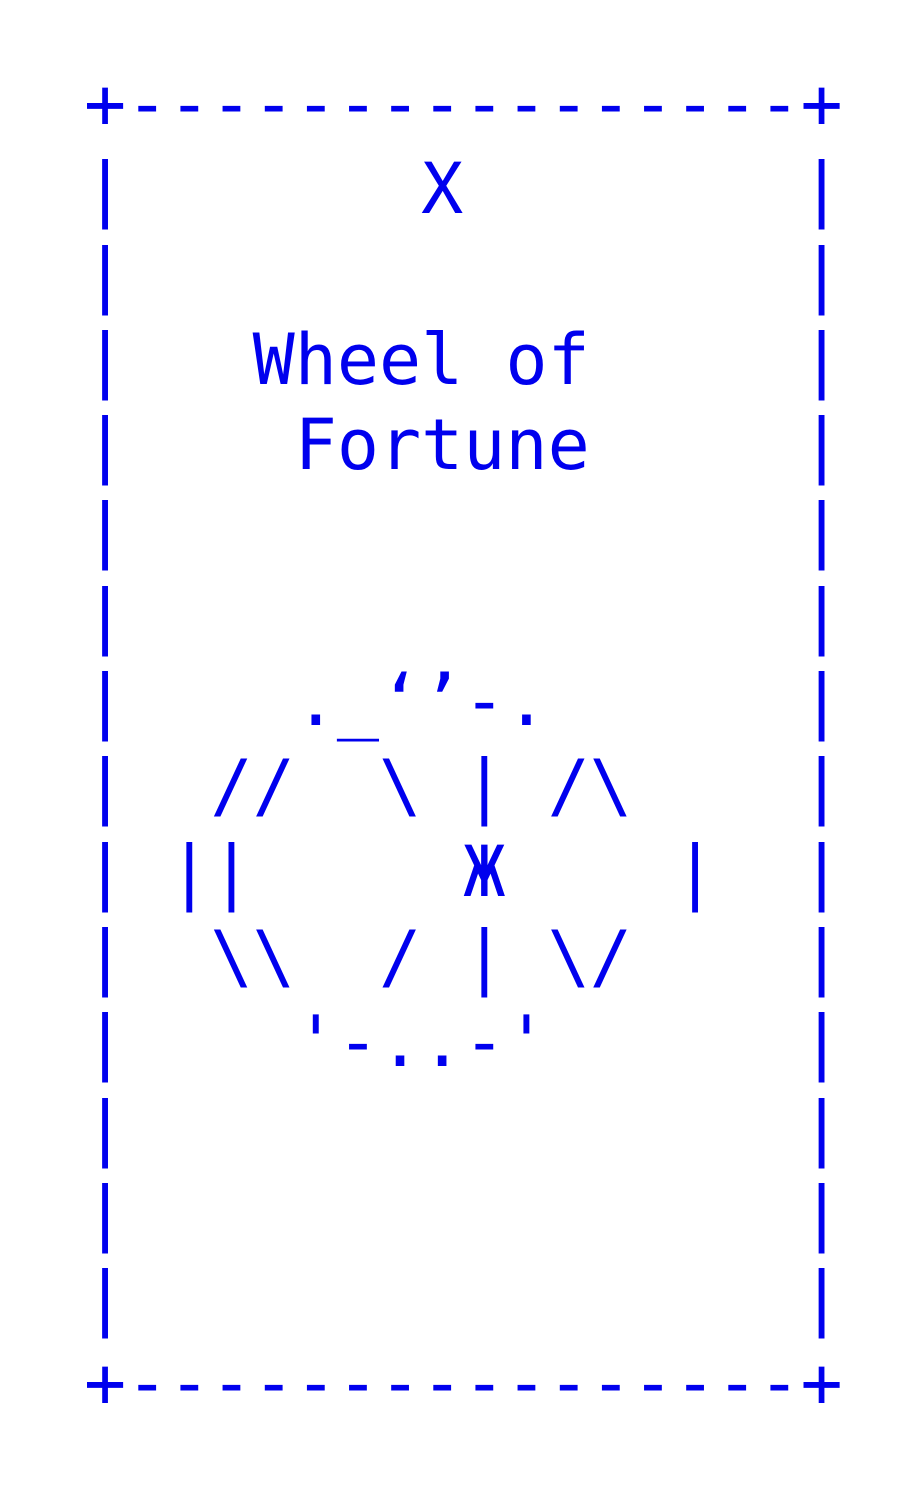  What do you see at coordinates (463, 786) in the screenshot?
I see `wheel-art-line-2: | // \ | /\ |` at bounding box center [463, 786].